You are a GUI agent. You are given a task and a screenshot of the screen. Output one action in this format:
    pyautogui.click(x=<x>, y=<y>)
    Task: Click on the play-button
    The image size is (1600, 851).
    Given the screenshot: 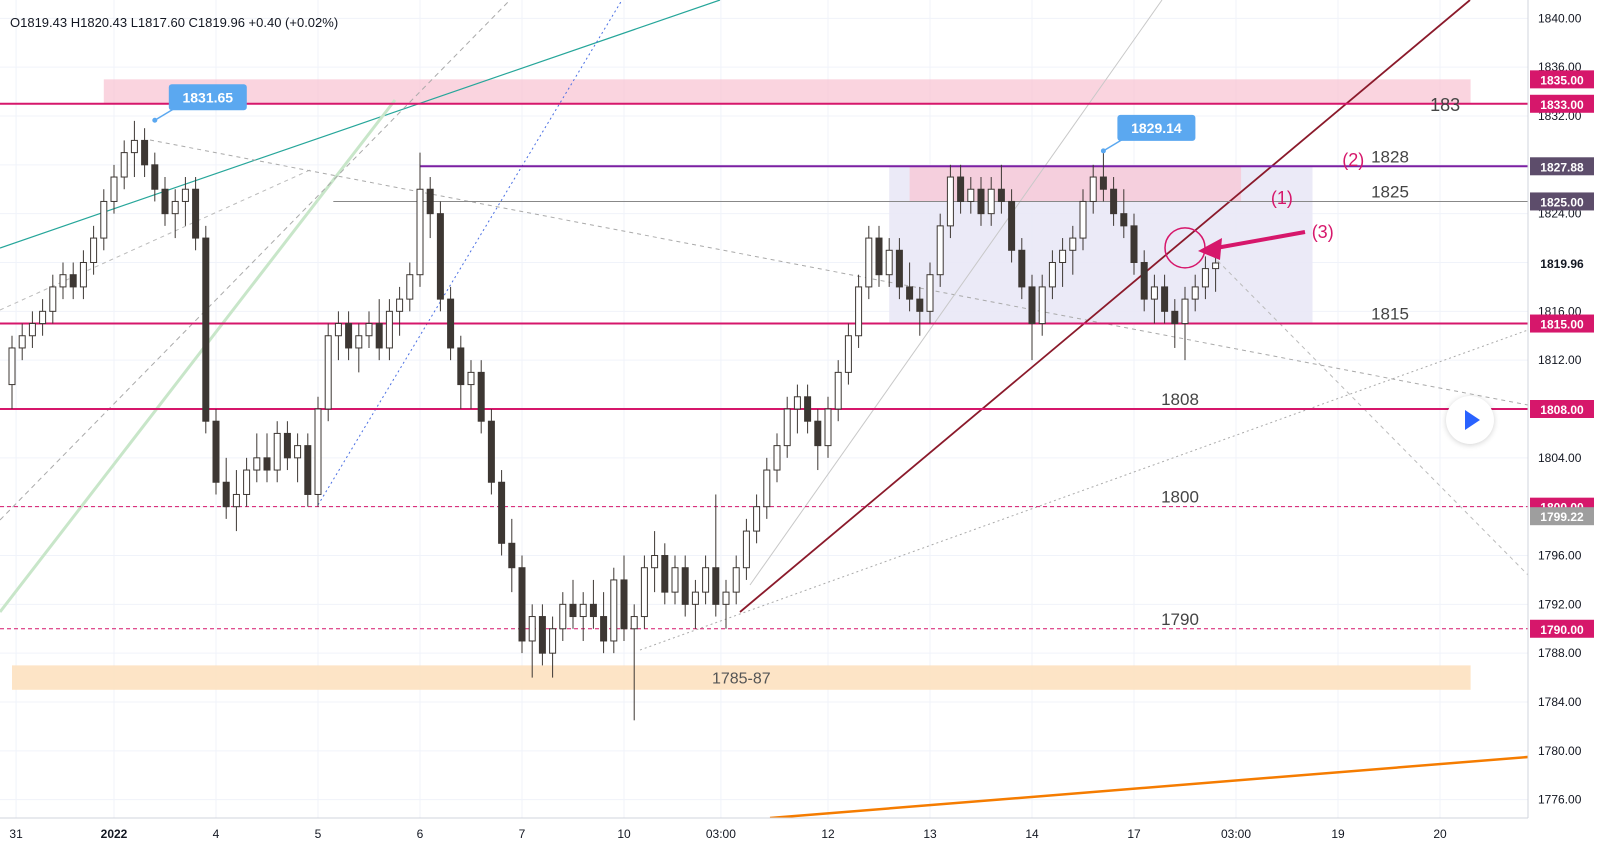 What is the action you would take?
    pyautogui.click(x=1470, y=420)
    